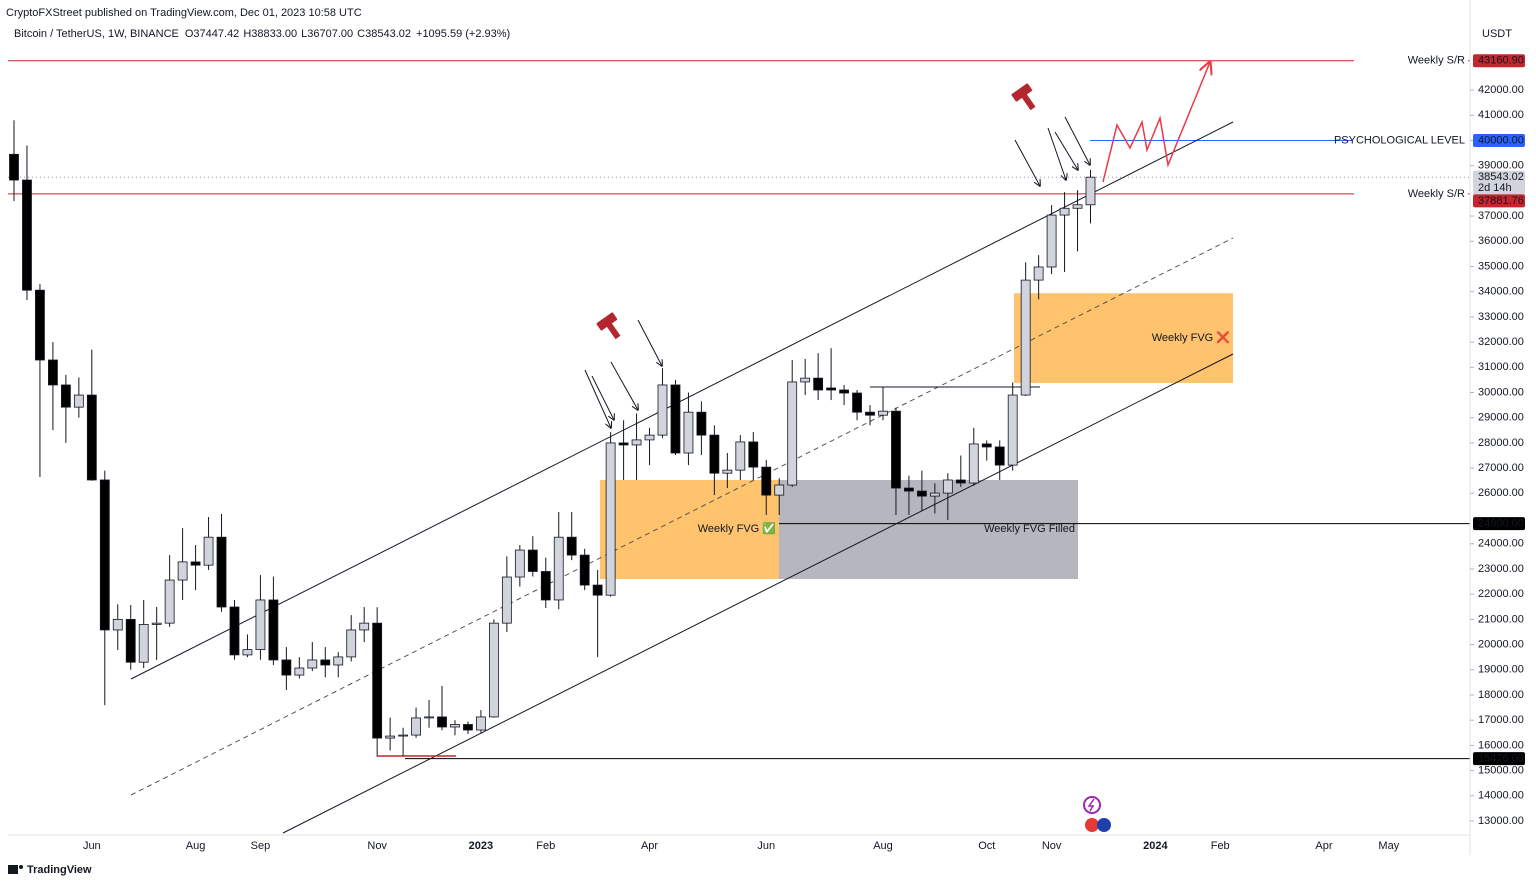  What do you see at coordinates (1501, 292) in the screenshot?
I see `y-tick-label: 34000.00` at bounding box center [1501, 292].